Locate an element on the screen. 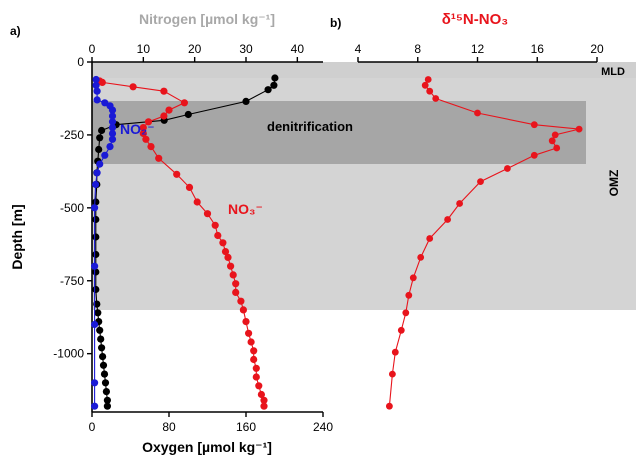  nitrogen-axis-title: Nitrogen [µmol kg⁻¹] is located at coordinates (207, 19).